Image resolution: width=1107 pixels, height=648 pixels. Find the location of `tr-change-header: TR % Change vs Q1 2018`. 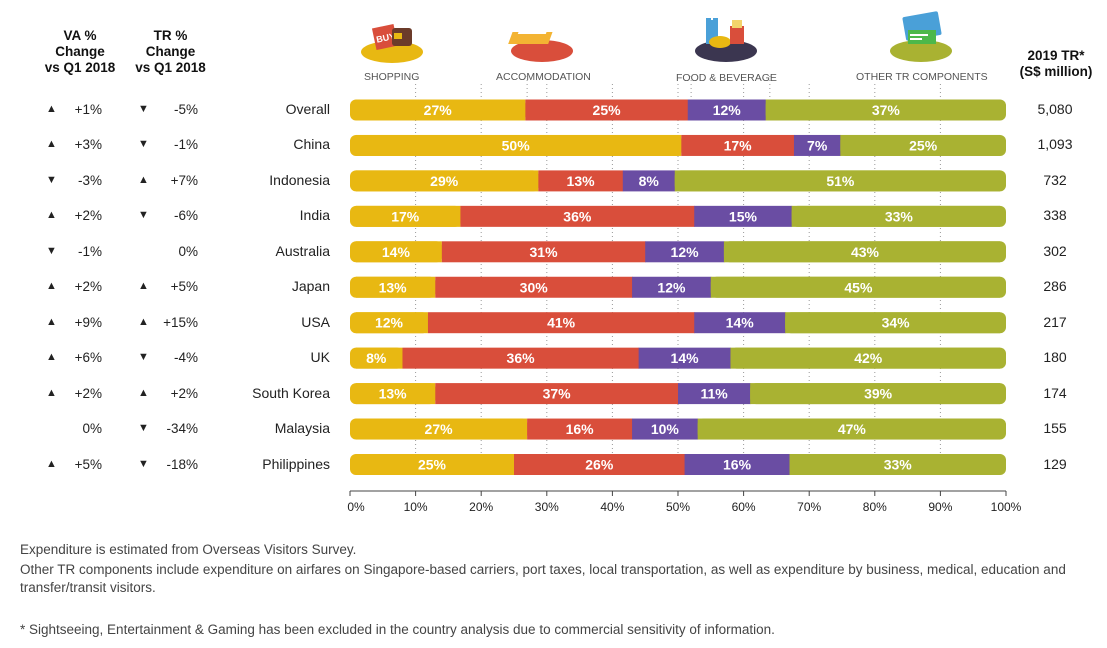

tr-change-header: TR % Change vs Q1 2018 is located at coordinates (170, 52).